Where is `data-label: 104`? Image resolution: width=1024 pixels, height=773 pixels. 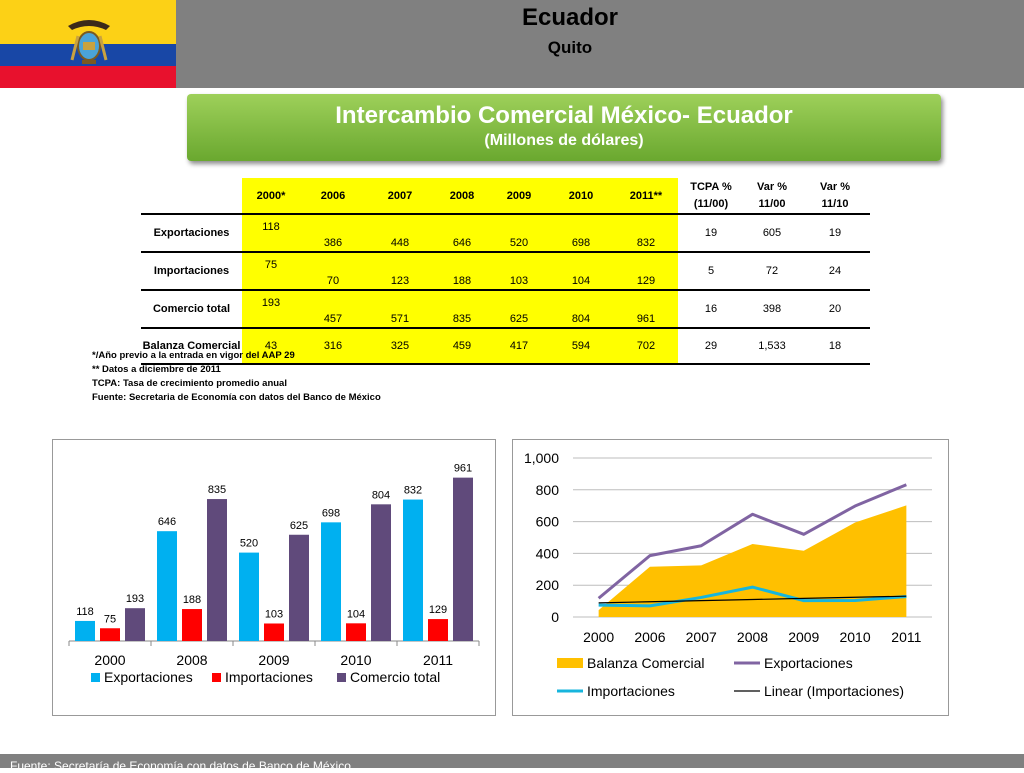
data-label: 104 is located at coordinates (356, 614).